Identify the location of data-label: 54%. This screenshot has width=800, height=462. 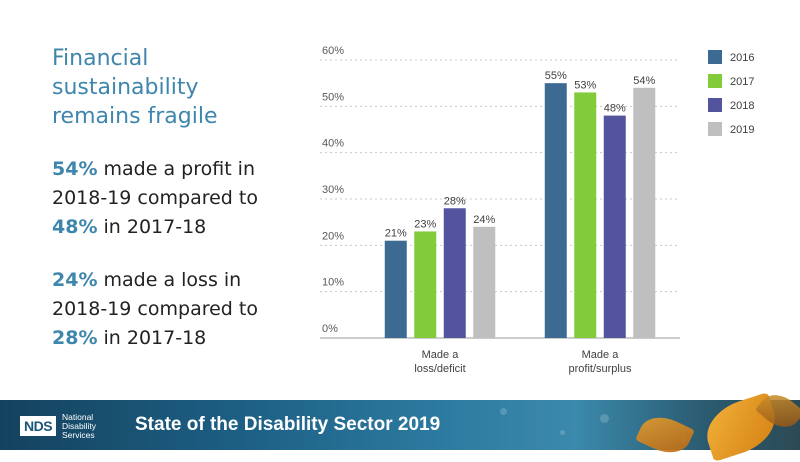
(644, 81).